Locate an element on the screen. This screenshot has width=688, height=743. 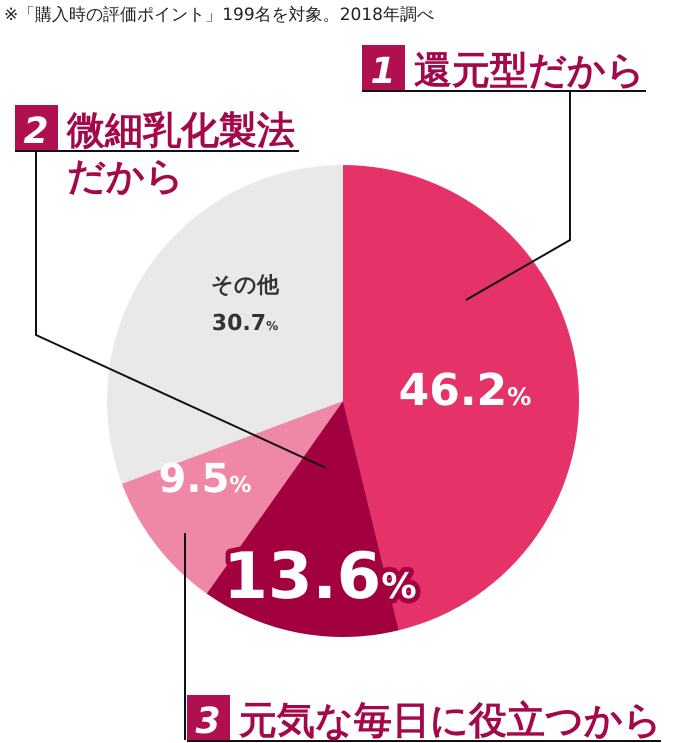
chart-title: ※「購入時の評価ポイント」199名を対象。2018年調べ is located at coordinates (219, 15).